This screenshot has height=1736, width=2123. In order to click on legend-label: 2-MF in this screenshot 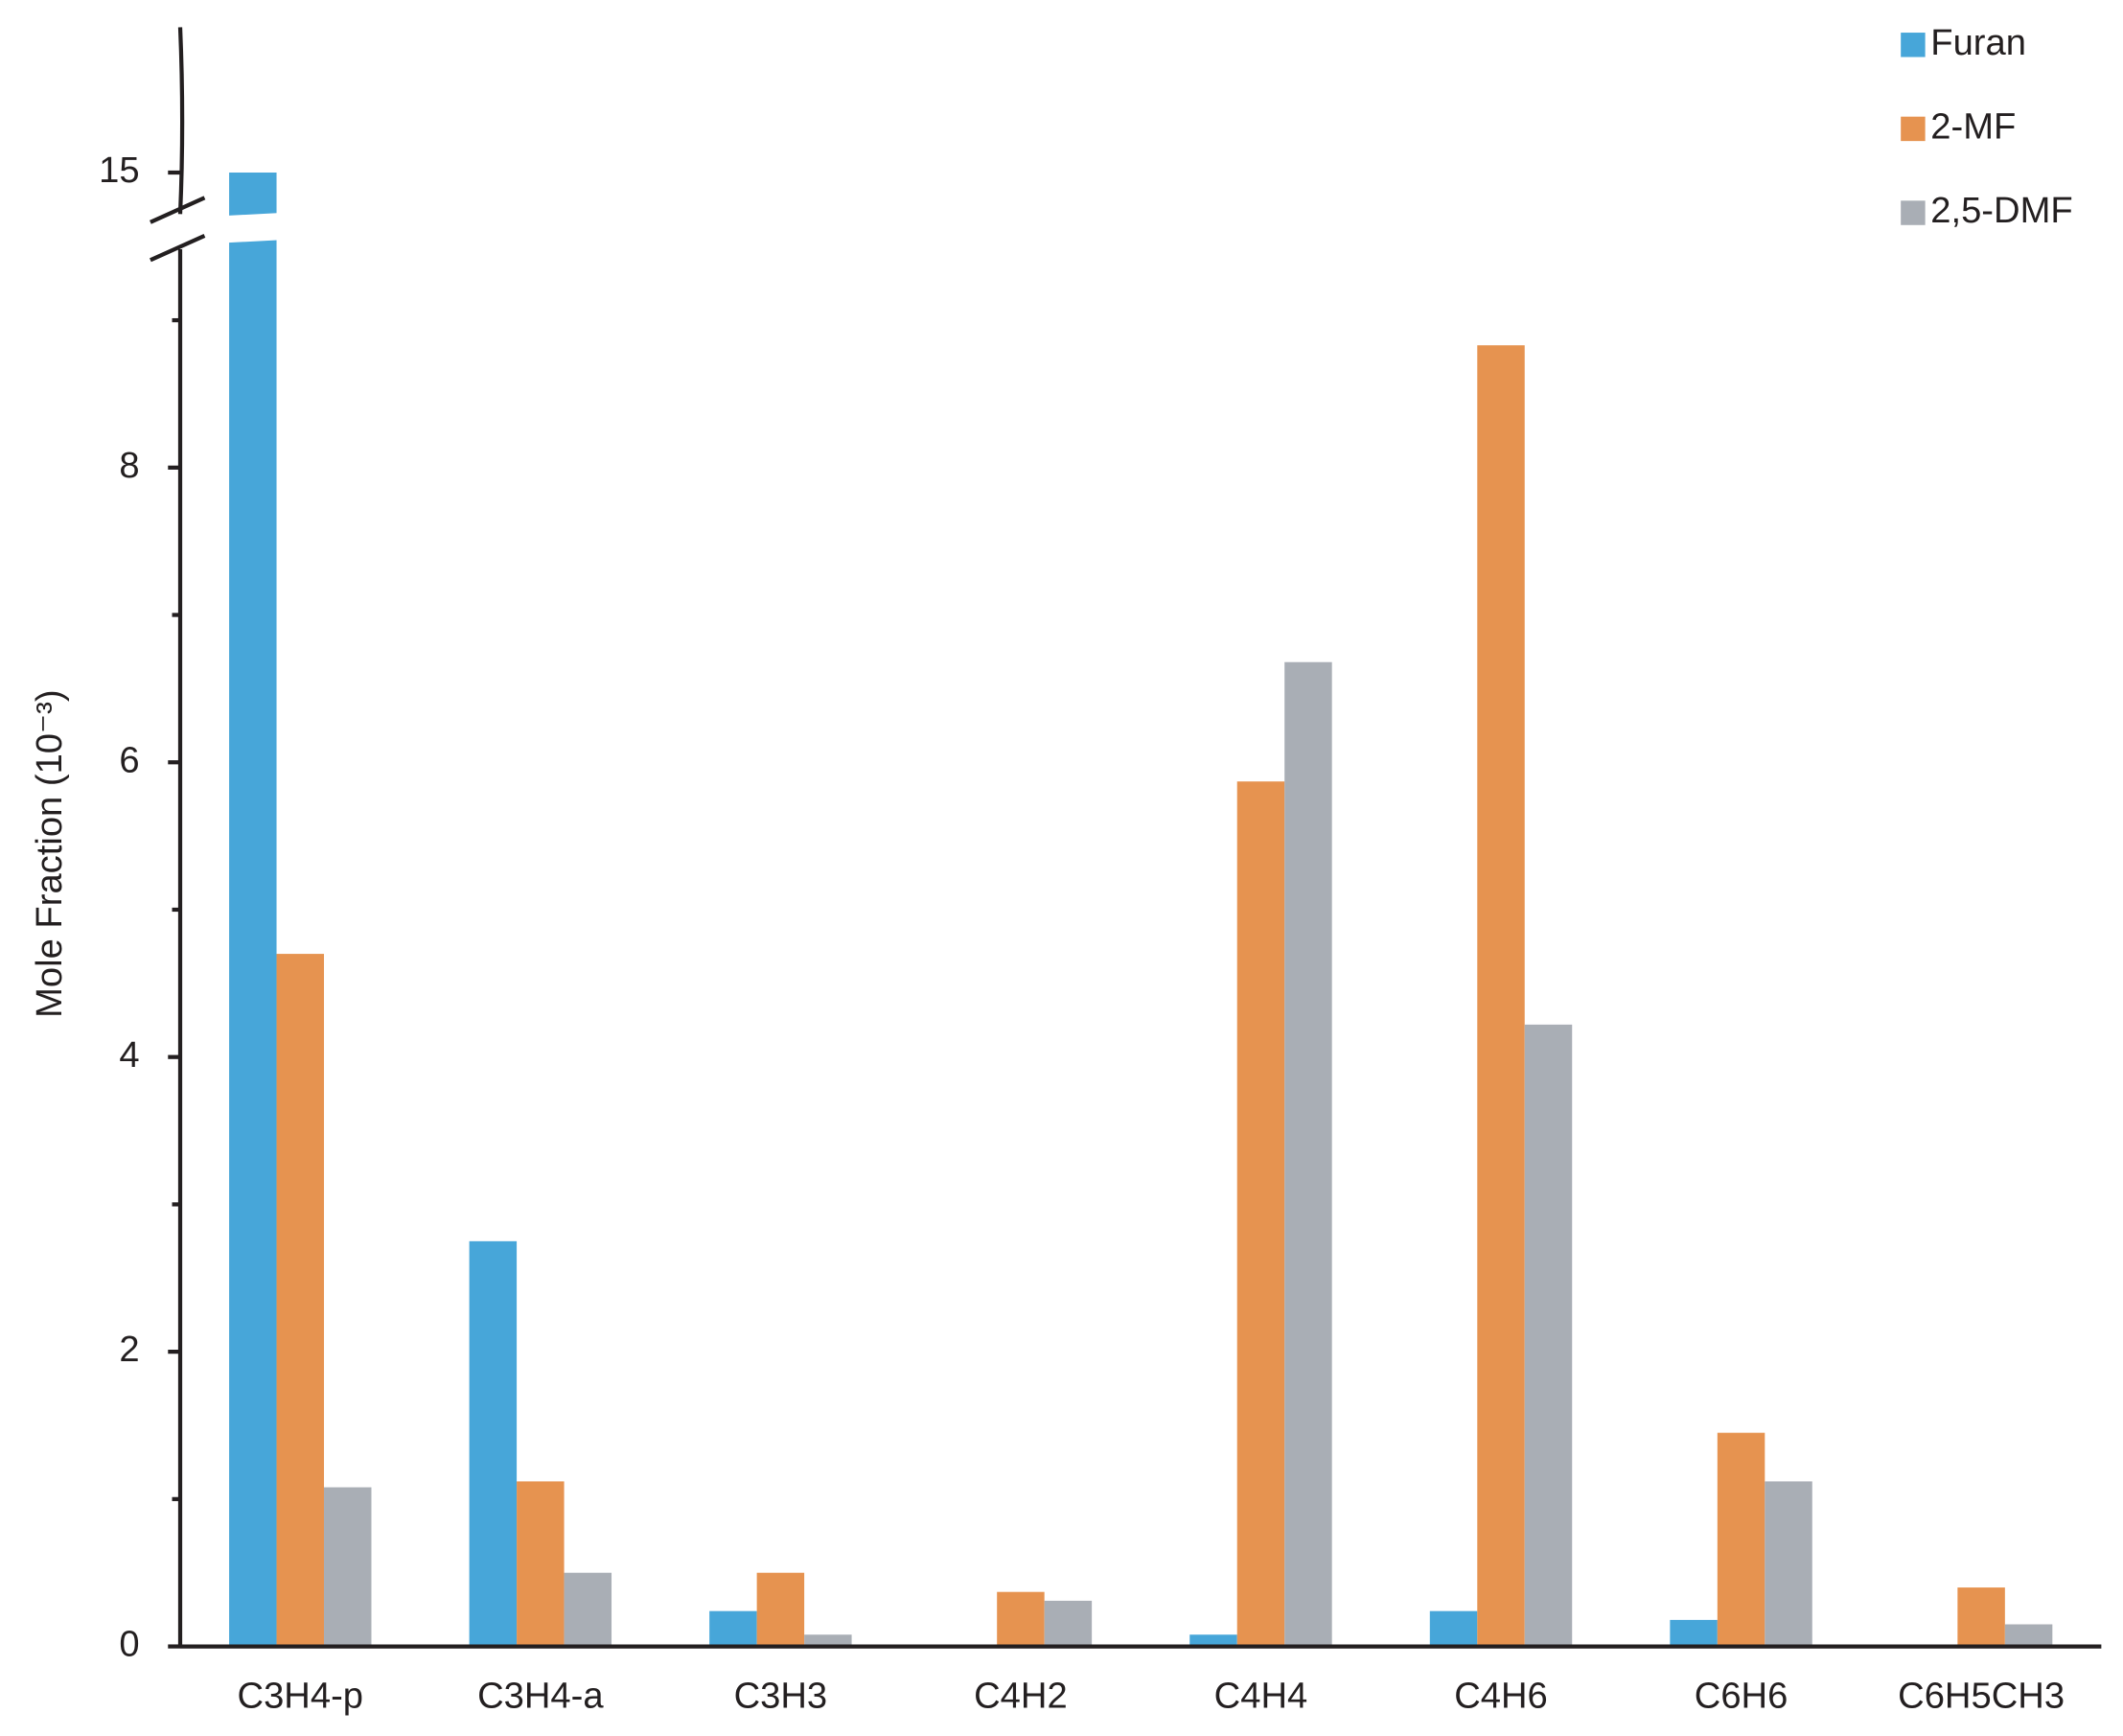, I will do `click(1973, 126)`.